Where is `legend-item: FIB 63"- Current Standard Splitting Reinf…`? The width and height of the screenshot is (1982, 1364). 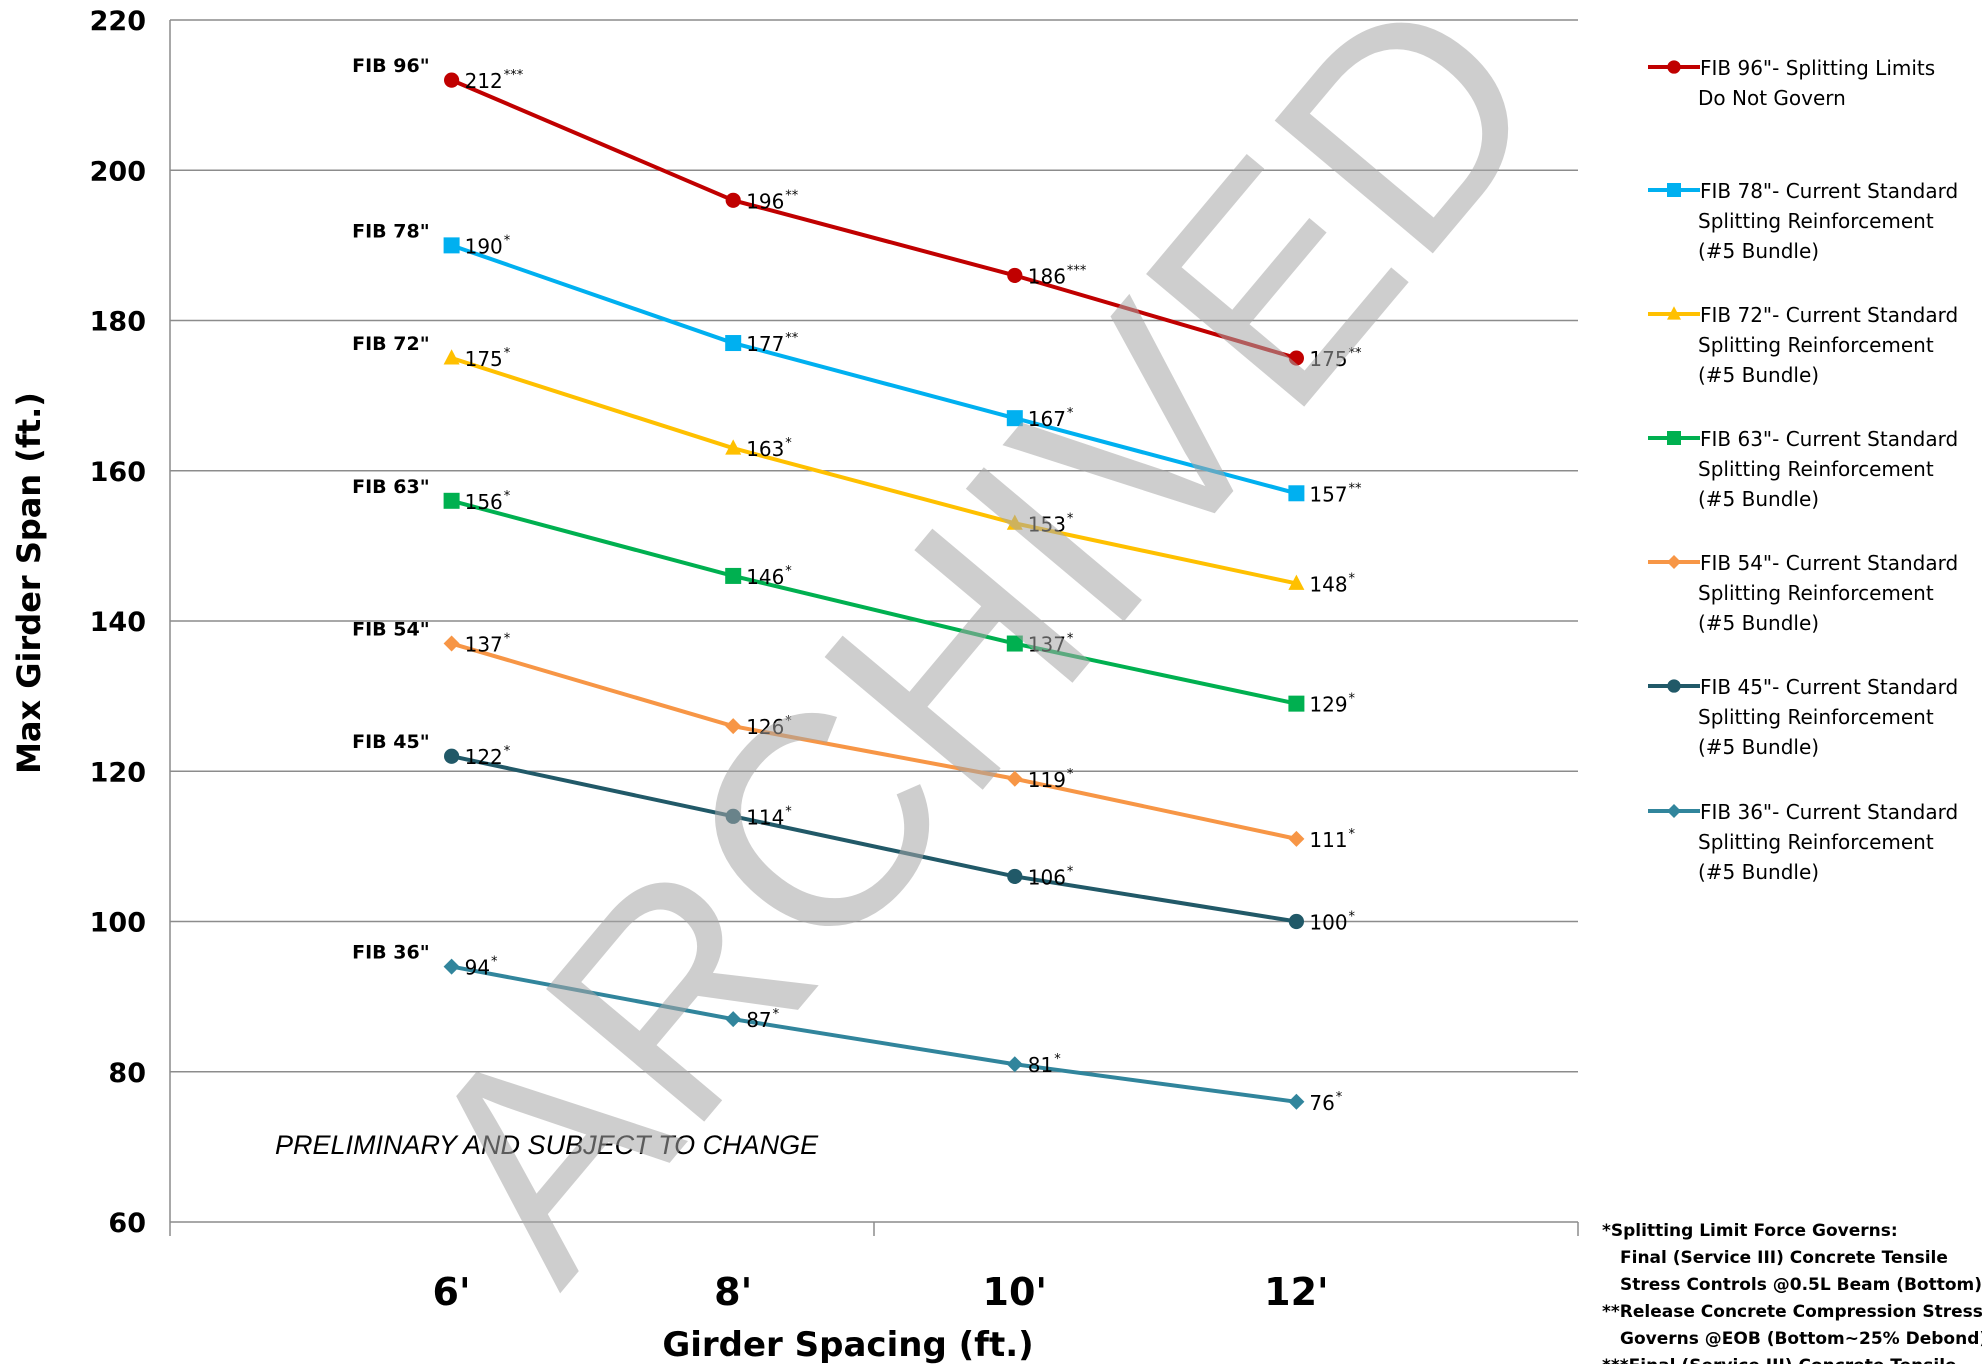
legend-item: FIB 63"- Current Standard Splitting Reinf… is located at coordinates (1803, 469).